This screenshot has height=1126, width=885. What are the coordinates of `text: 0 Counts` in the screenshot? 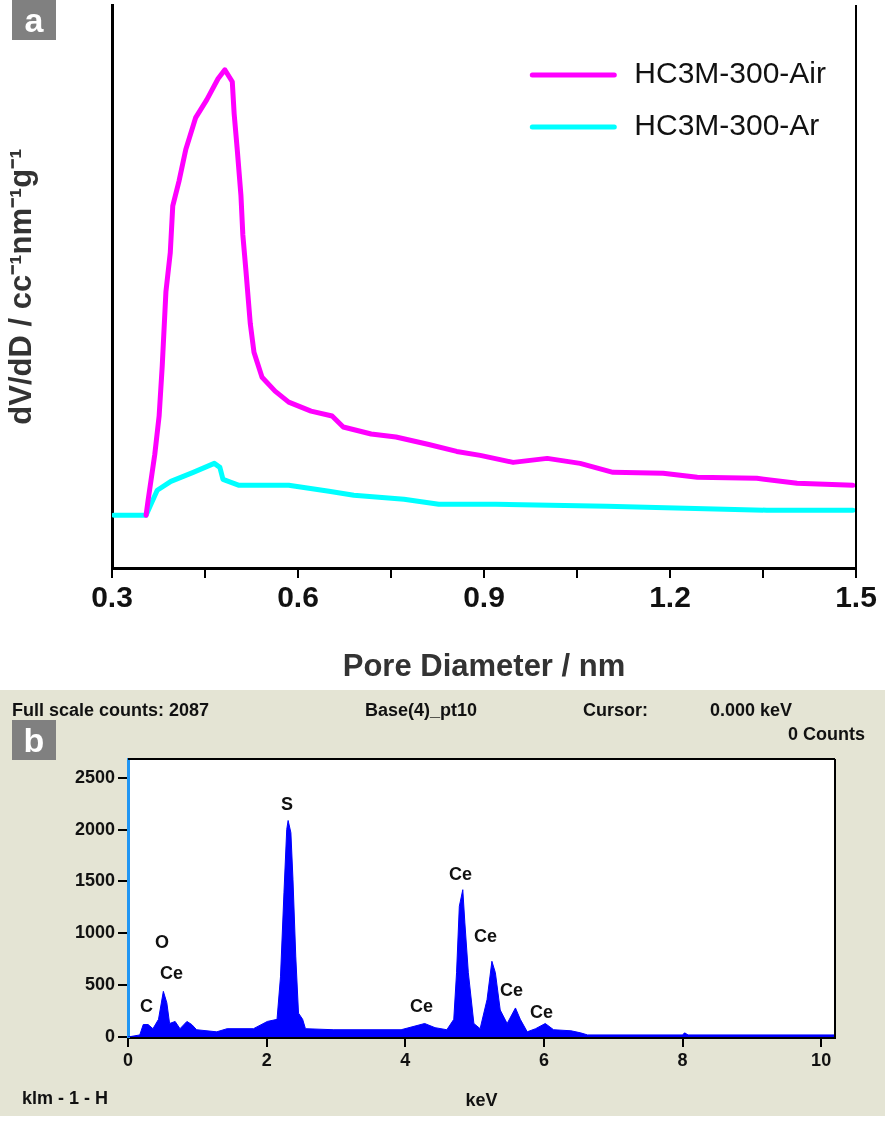 It's located at (826, 734).